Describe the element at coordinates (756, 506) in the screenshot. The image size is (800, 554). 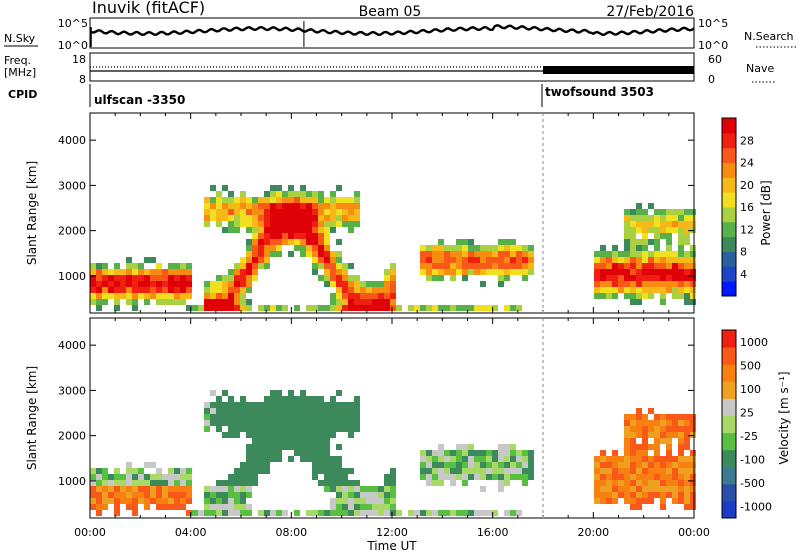
I see `colorbar-tick-label: -1000` at that location.